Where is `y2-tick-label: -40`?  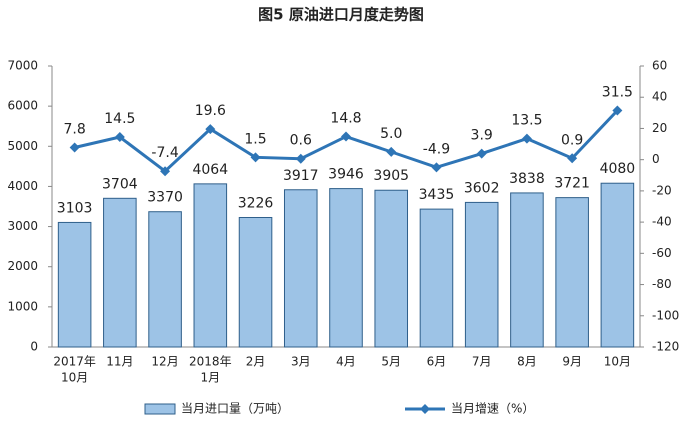 y2-tick-label: -40 is located at coordinates (662, 222).